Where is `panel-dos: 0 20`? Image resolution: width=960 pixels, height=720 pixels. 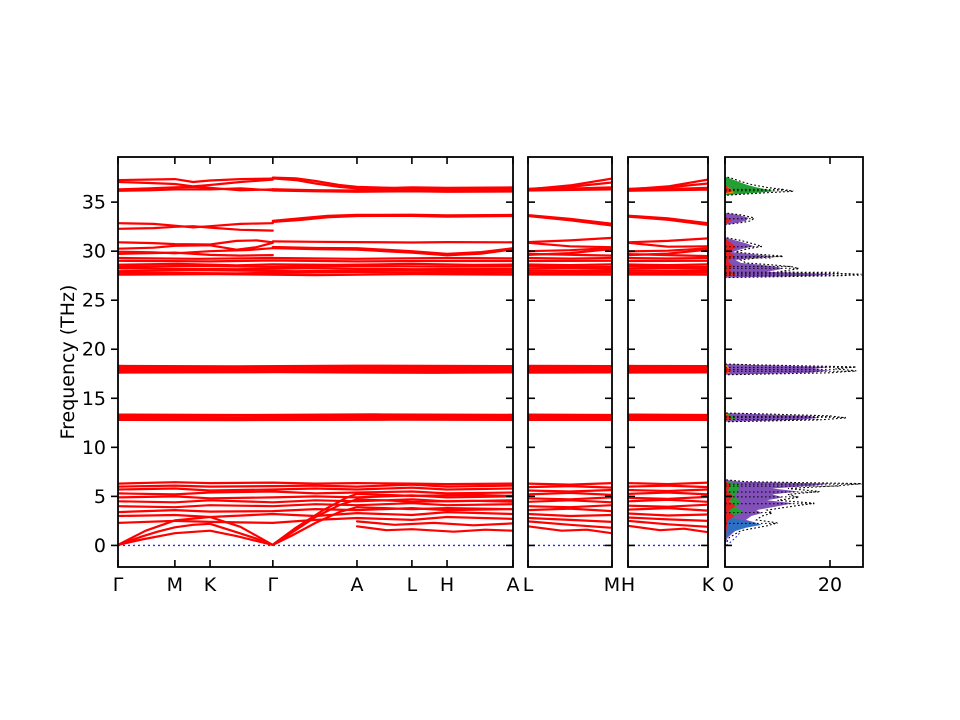 panel-dos: 0 20 is located at coordinates (793, 376).